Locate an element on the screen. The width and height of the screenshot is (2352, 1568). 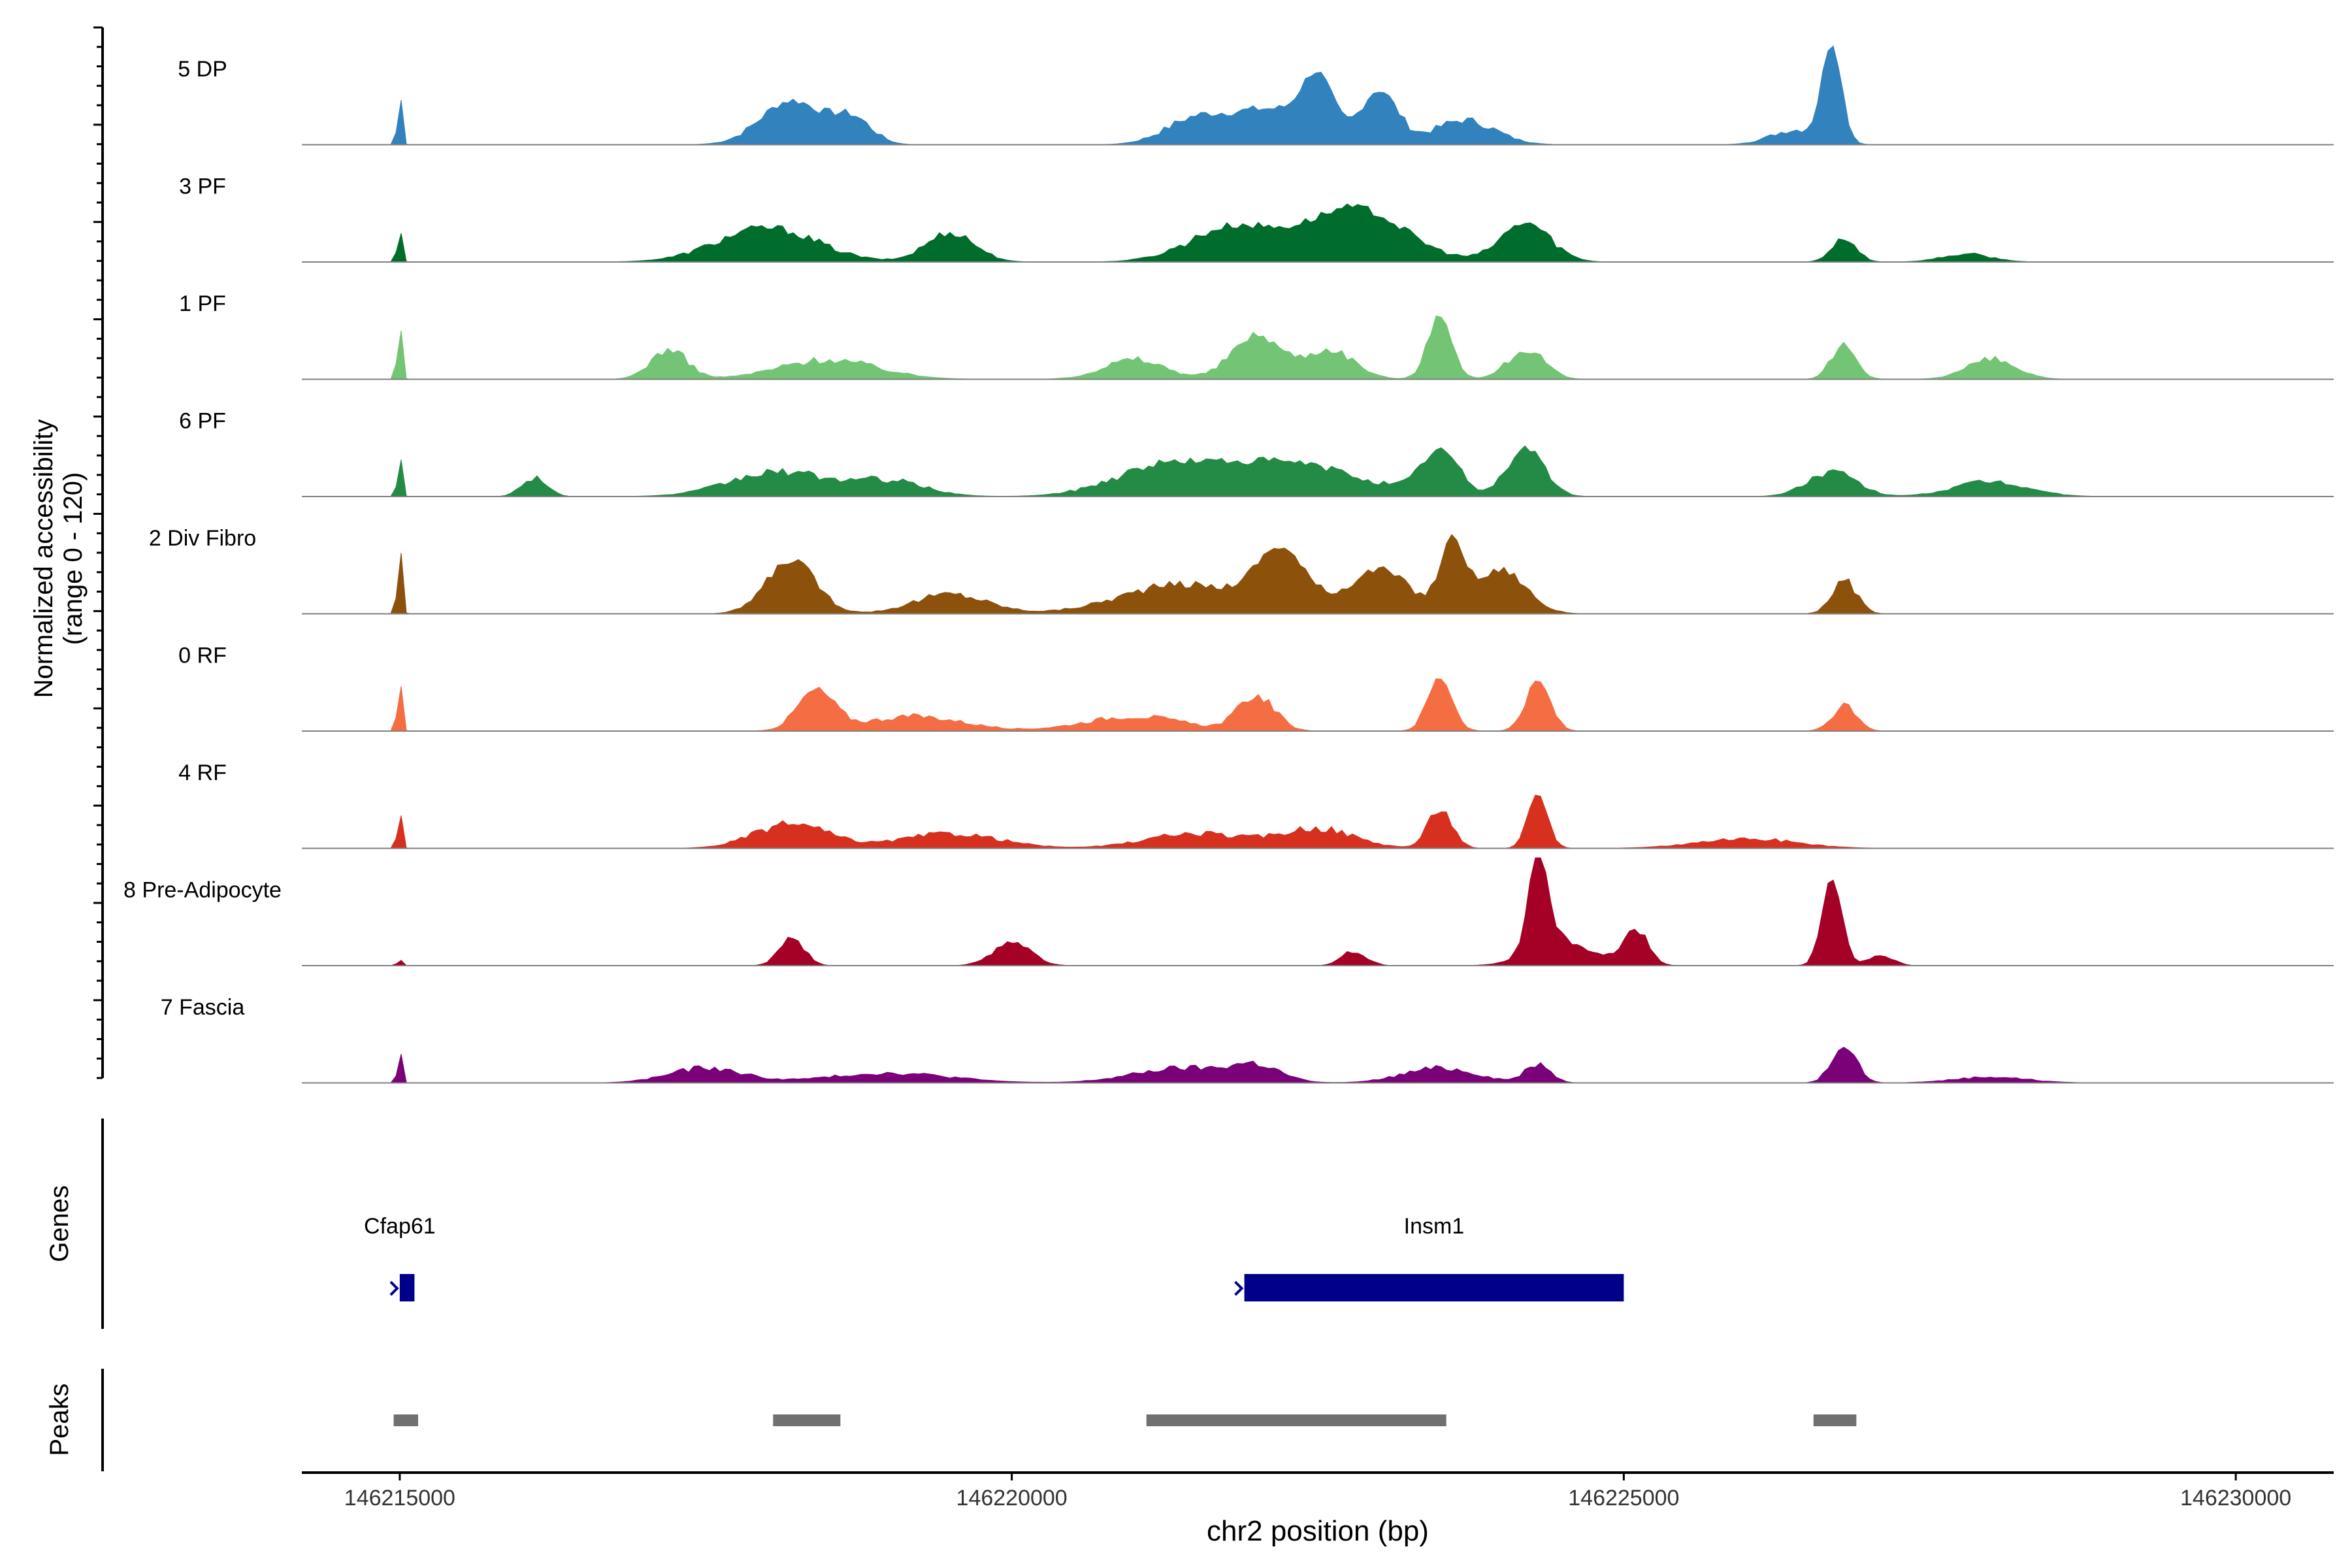
x-tick-label: 146220000 is located at coordinates (1012, 1498).